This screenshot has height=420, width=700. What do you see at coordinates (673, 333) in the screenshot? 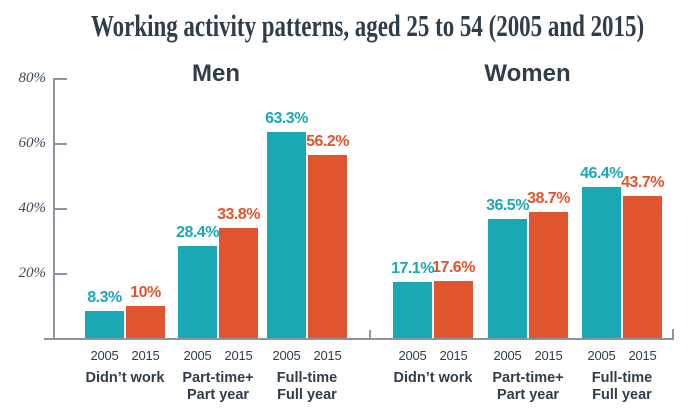
I see `x-axis-end-tick` at bounding box center [673, 333].